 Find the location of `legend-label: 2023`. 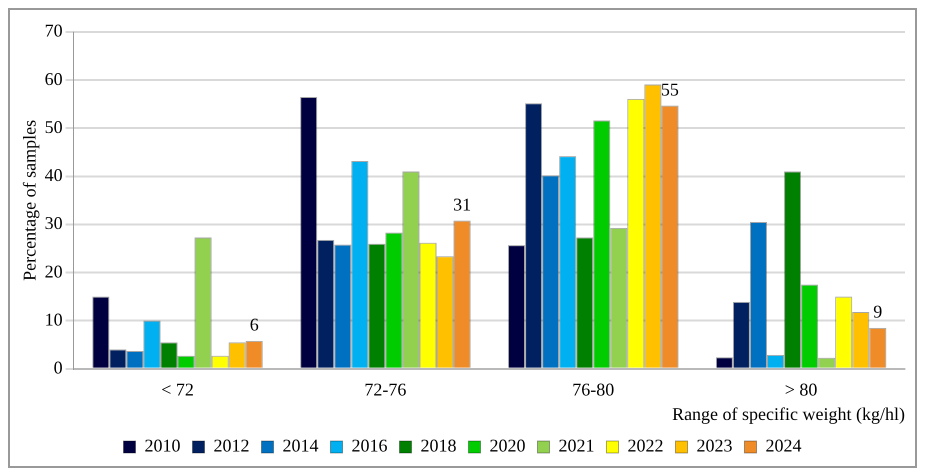

legend-label: 2023 is located at coordinates (714, 446).